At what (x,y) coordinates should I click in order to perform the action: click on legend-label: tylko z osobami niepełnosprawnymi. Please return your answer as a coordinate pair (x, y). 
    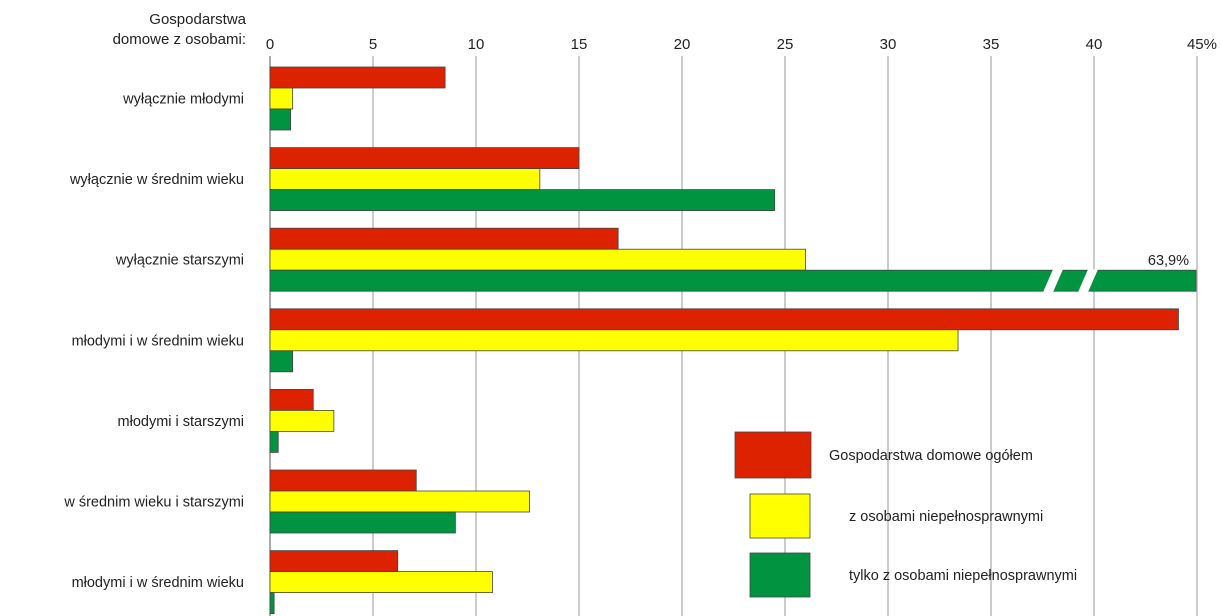
    Looking at the image, I should click on (963, 576).